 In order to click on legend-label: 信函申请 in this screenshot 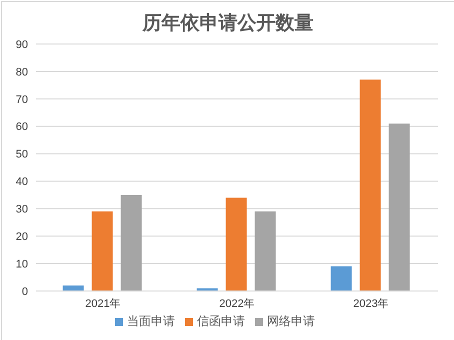, I will do `click(221, 321)`.